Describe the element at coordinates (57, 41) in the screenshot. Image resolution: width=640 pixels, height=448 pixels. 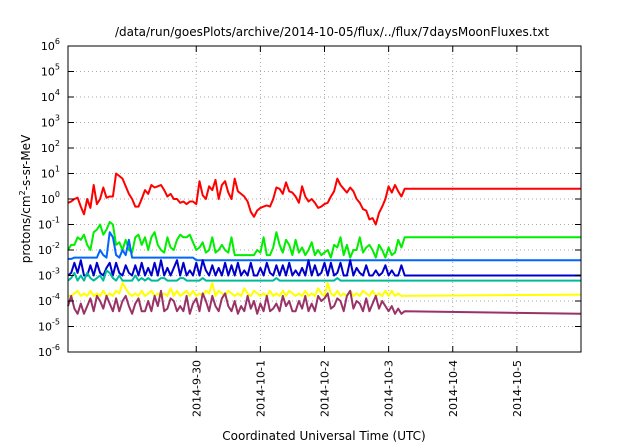
I see `y-tick-exp: 6` at that location.